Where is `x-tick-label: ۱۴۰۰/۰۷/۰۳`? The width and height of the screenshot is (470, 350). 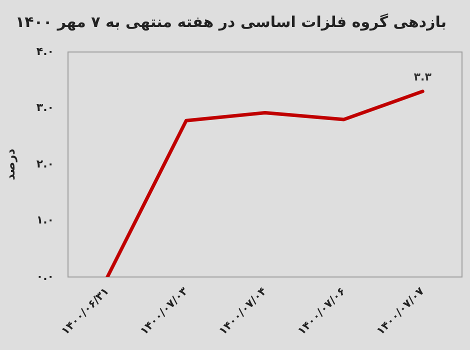 x-tick-label: ۱۴۰۰/۰۷/۰۳ is located at coordinates (164, 311).